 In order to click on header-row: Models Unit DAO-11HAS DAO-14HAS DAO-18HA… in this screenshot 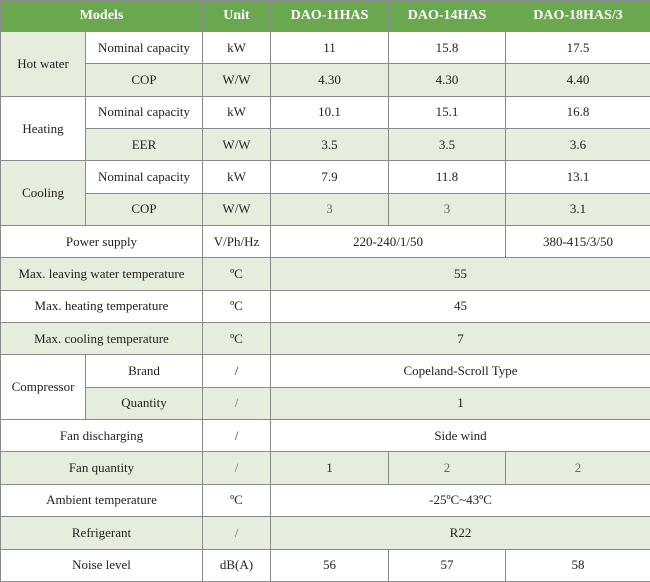, I will do `click(325, 16)`.